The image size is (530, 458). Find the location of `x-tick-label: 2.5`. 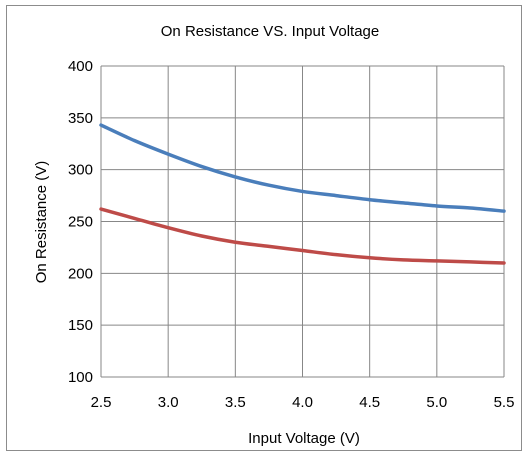

x-tick-label: 2.5 is located at coordinates (101, 402).